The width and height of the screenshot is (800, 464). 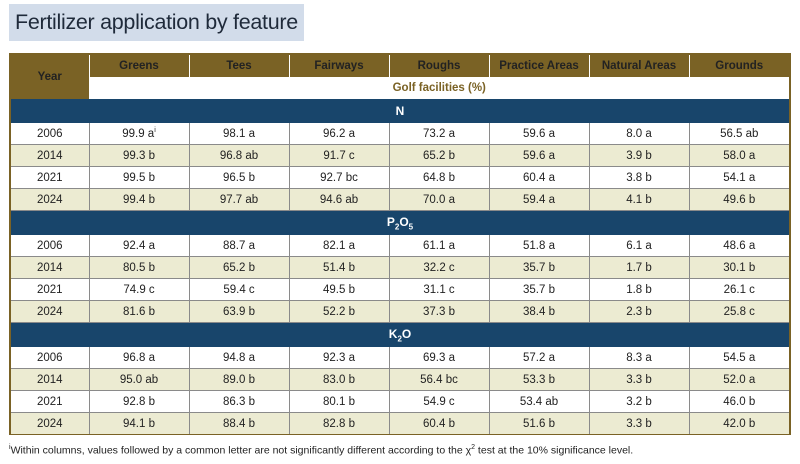 I want to click on value-text: 98.1 a, so click(x=239, y=133).